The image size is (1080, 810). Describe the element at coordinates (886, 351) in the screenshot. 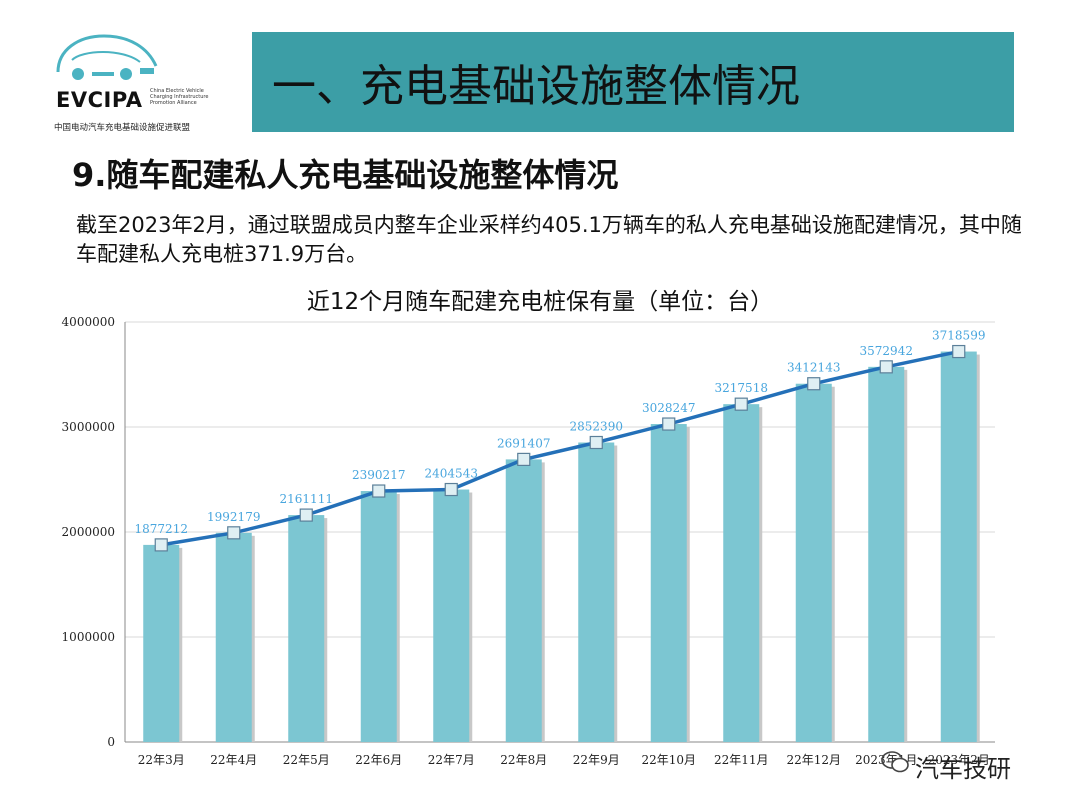

I see `data-label: 3572942` at that location.